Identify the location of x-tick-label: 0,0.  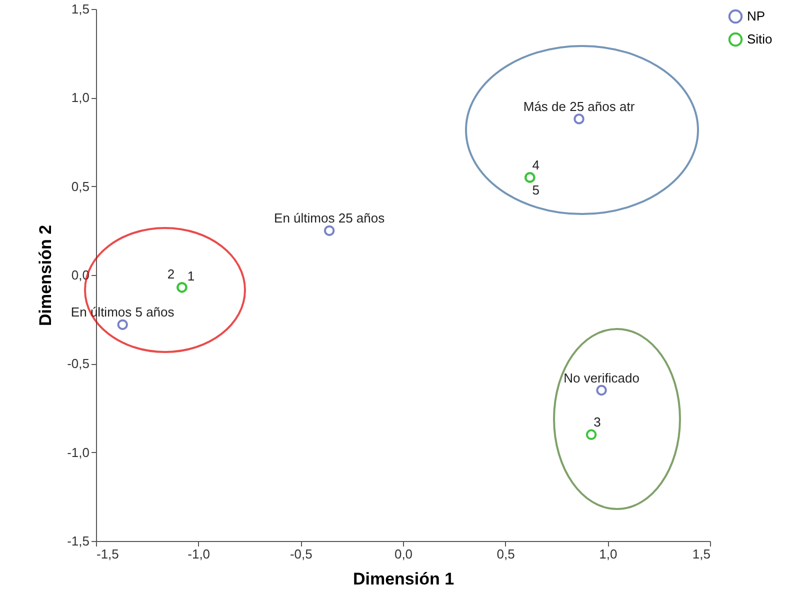
(403, 554).